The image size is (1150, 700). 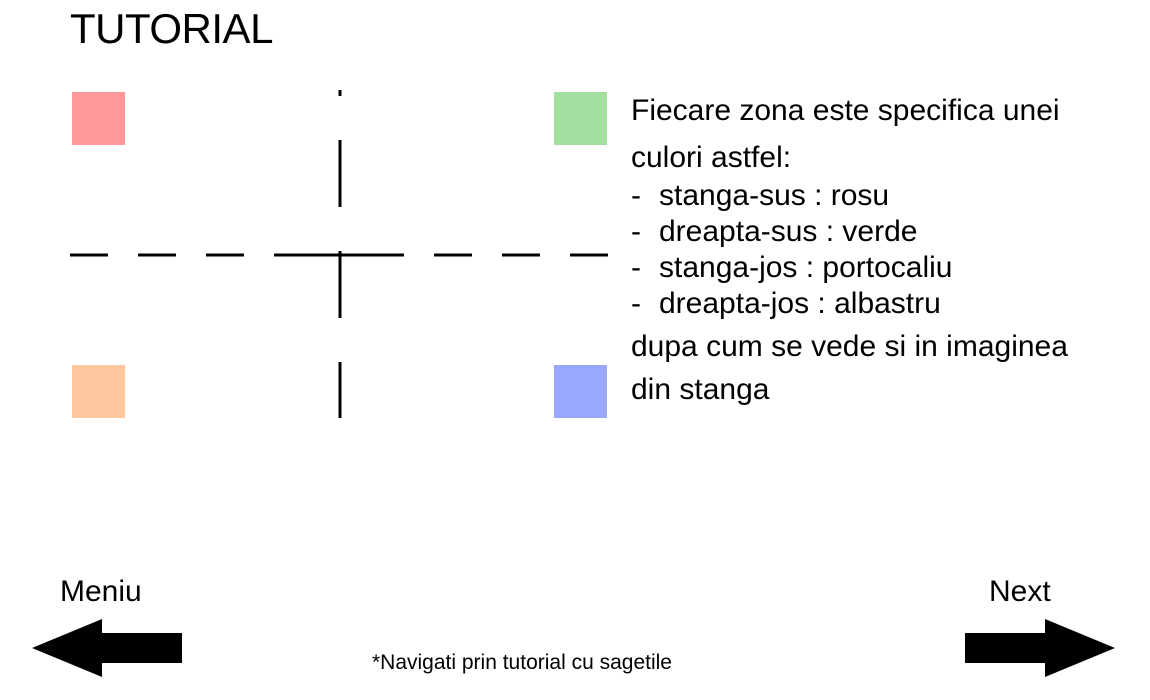 I want to click on menu-button-label: Meniu, so click(x=101, y=591).